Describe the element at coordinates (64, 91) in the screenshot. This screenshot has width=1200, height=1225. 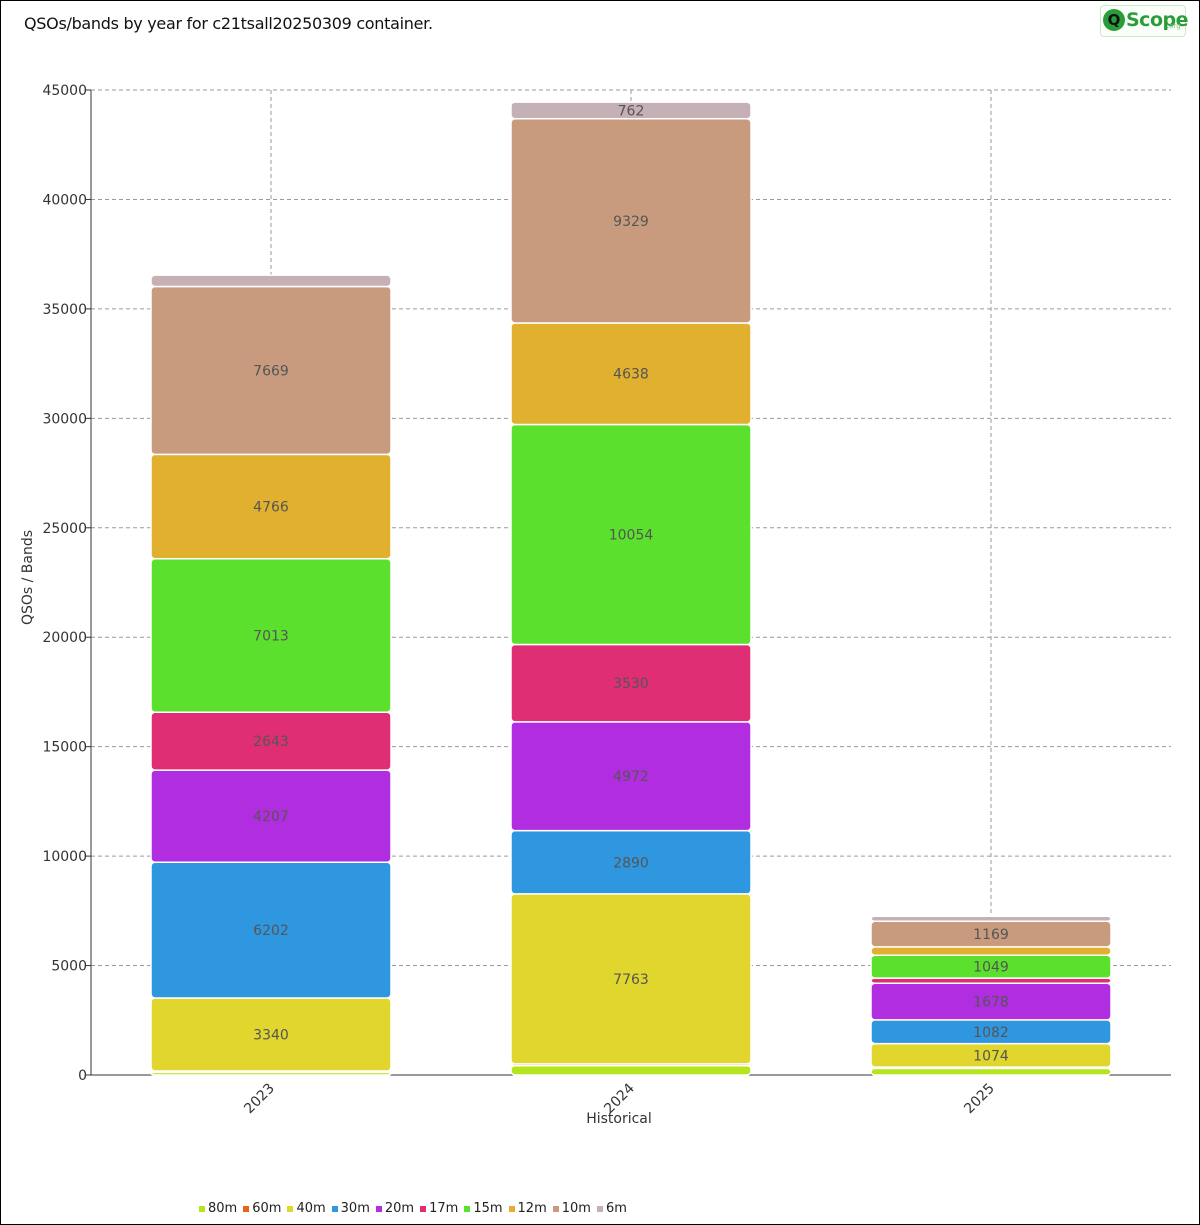
I see `y-tick-label: 45000` at that location.